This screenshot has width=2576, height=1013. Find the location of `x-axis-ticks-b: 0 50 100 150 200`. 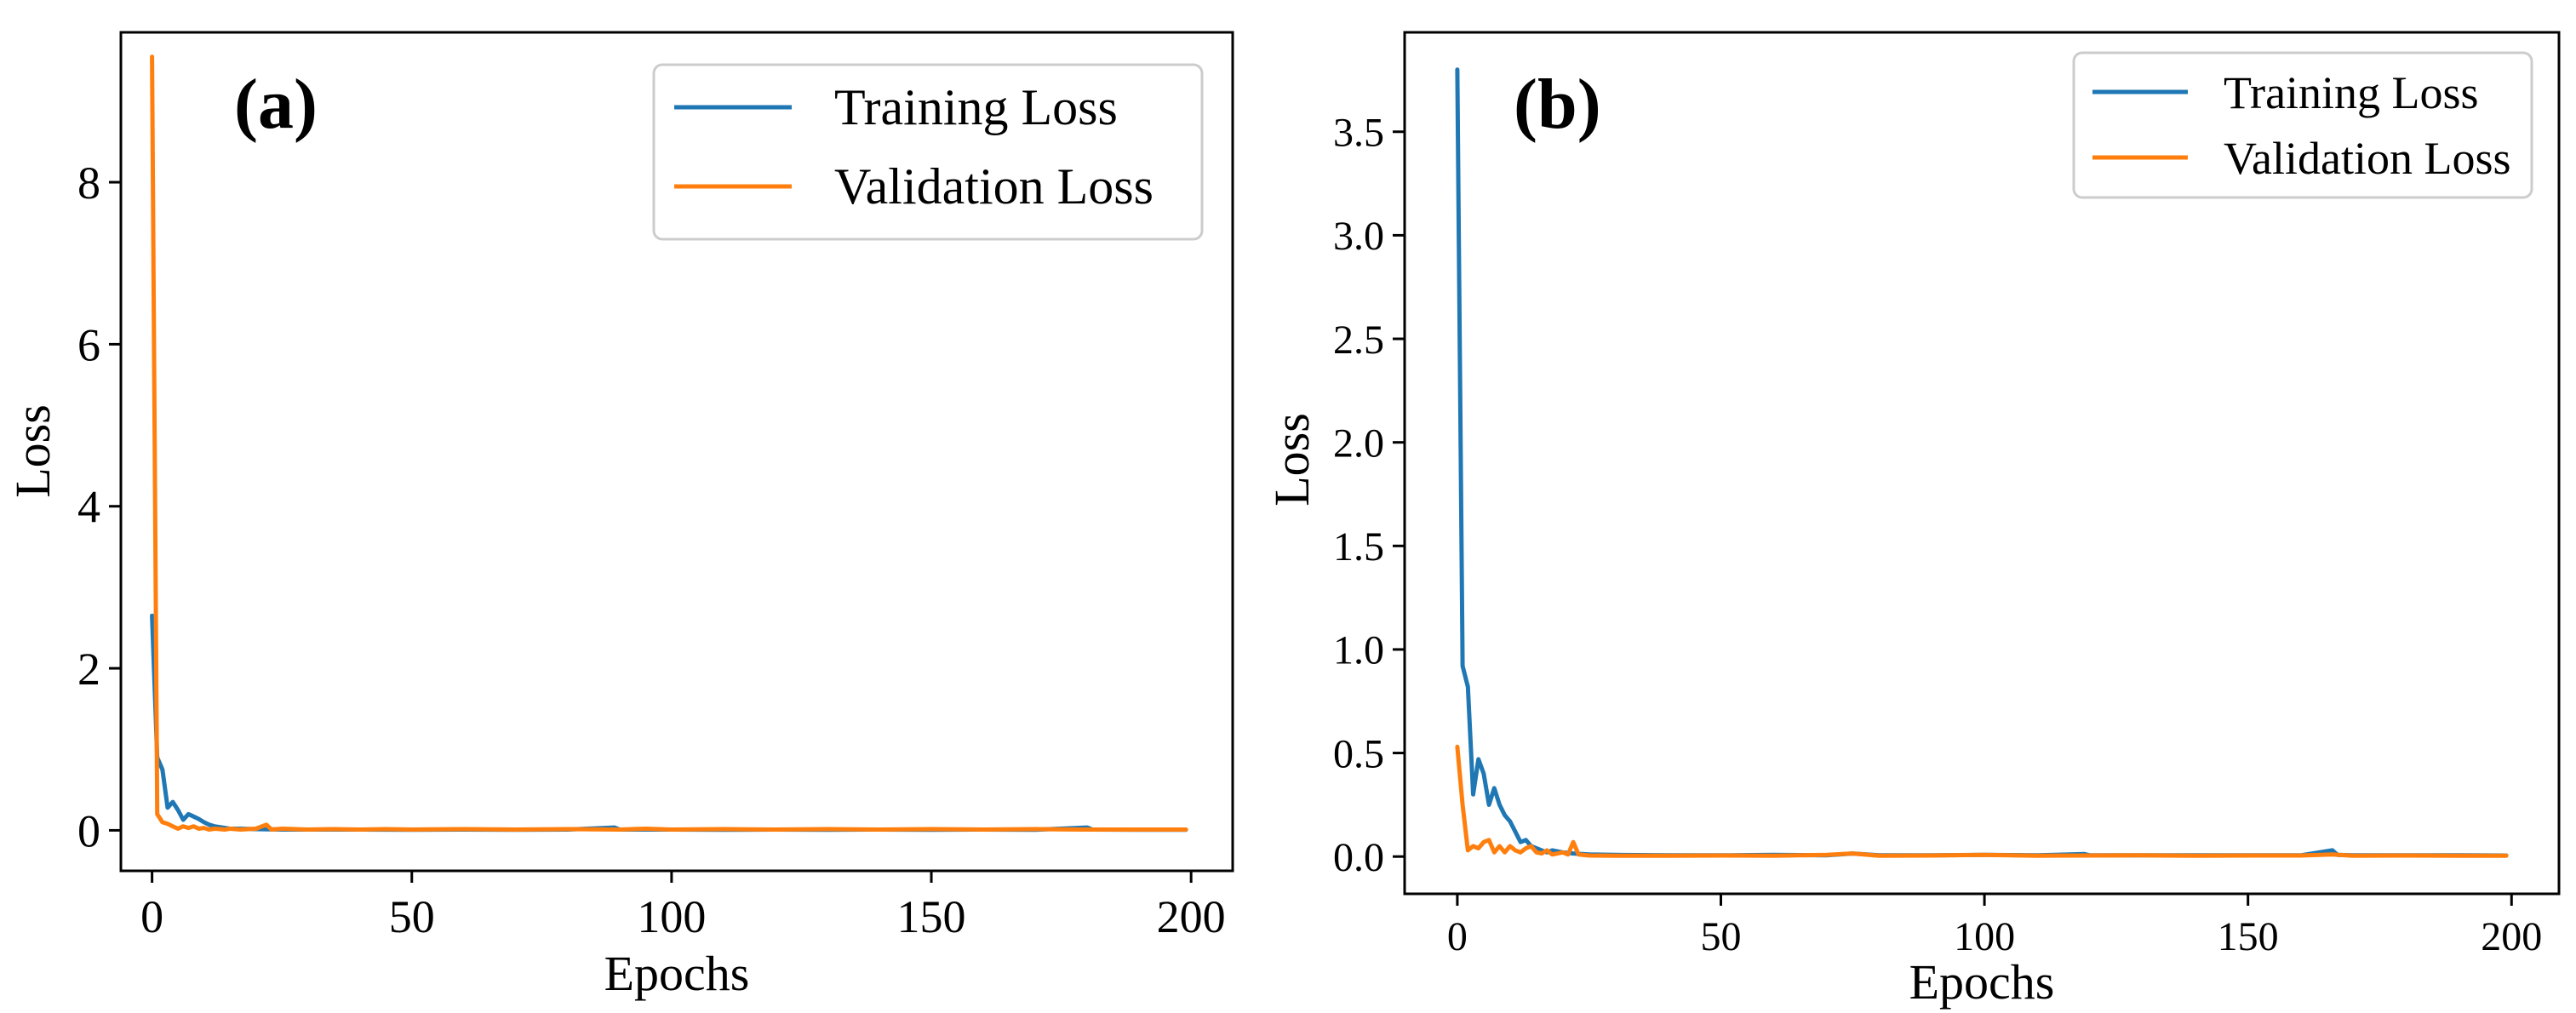

x-axis-ticks-b: 0 50 100 150 200 is located at coordinates (1994, 926).